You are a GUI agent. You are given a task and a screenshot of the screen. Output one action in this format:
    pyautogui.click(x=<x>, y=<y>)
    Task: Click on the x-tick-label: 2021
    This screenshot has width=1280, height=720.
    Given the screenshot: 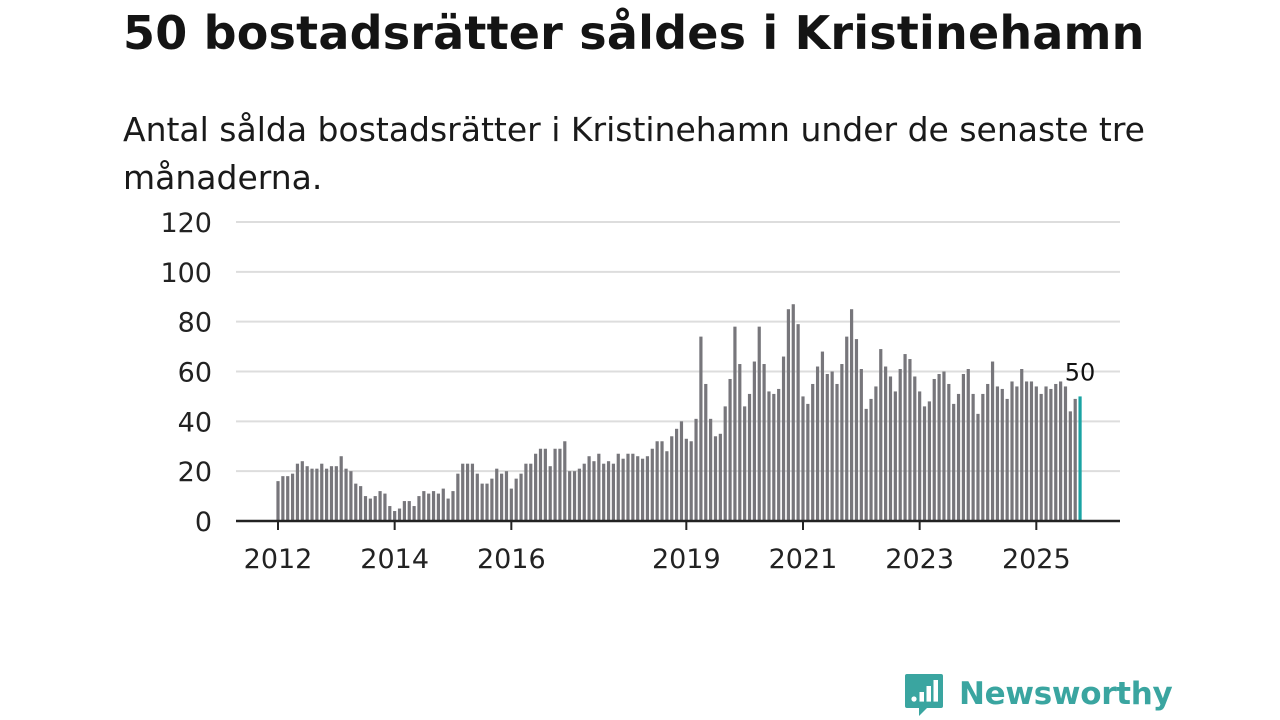 What is the action you would take?
    pyautogui.click(x=803, y=559)
    